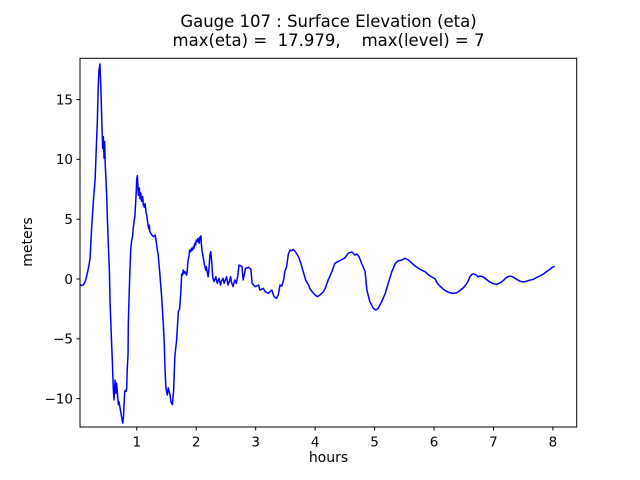 This screenshot has width=640, height=480. What do you see at coordinates (328, 40) in the screenshot?
I see `chart-subtitle: max(eta) = 17.979, max(level) = 7` at bounding box center [328, 40].